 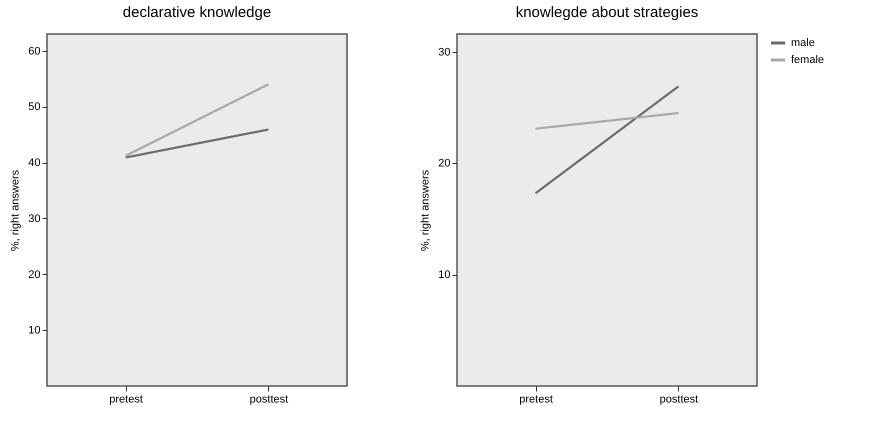 I want to click on legend-label: female, so click(x=807, y=60).